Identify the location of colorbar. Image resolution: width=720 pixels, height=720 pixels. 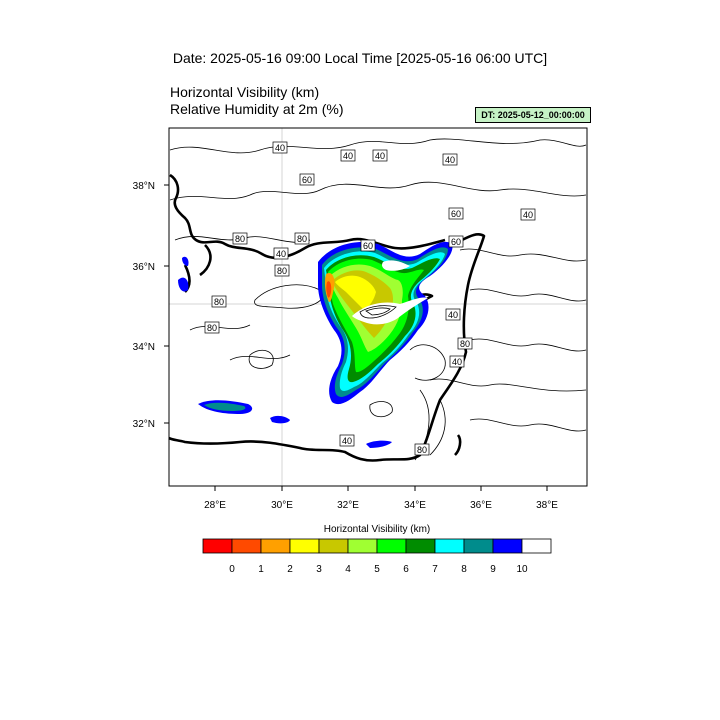
(377, 546).